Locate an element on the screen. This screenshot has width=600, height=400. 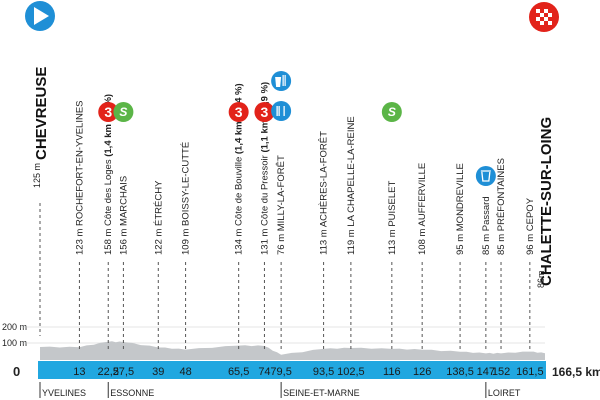
finish-town-name: CHALETTE-SUR-LOING is located at coordinates (546, 201).